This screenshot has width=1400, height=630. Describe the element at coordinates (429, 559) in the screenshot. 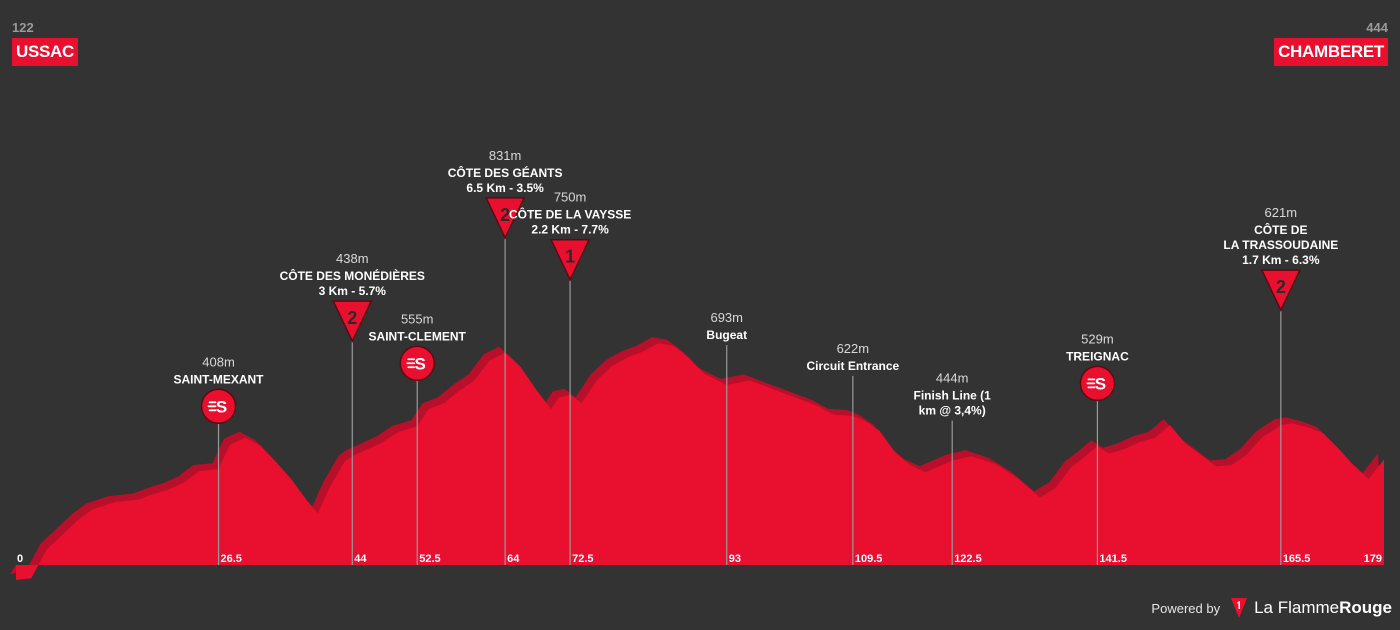

I see `km-tick-label: 52.5` at that location.